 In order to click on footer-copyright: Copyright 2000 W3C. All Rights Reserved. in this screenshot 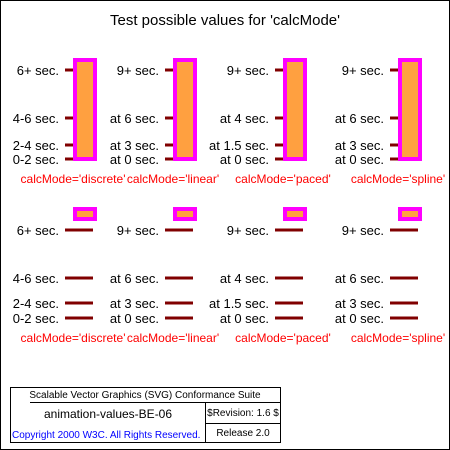, I will do `click(106, 435)`.